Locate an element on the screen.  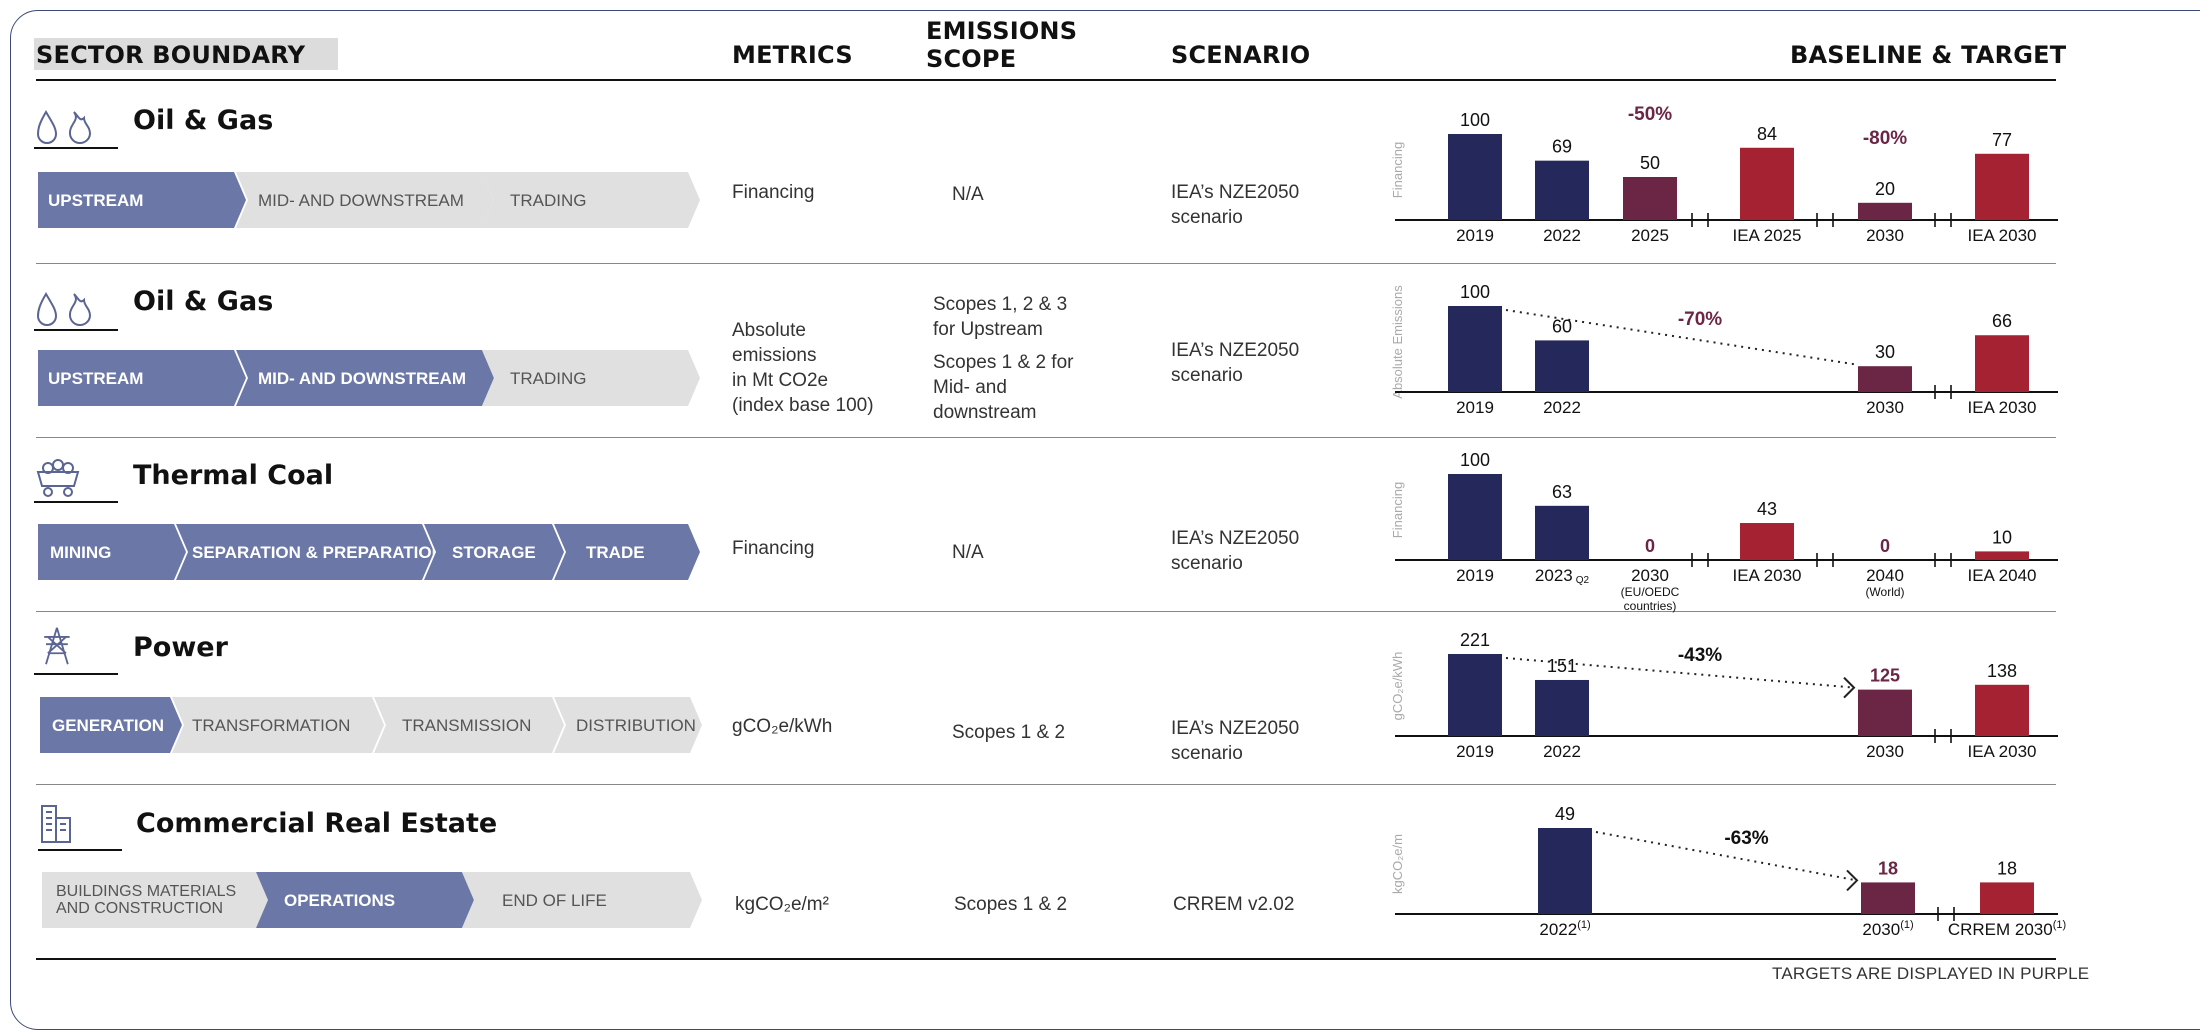
data-label: 63 is located at coordinates (1562, 492).